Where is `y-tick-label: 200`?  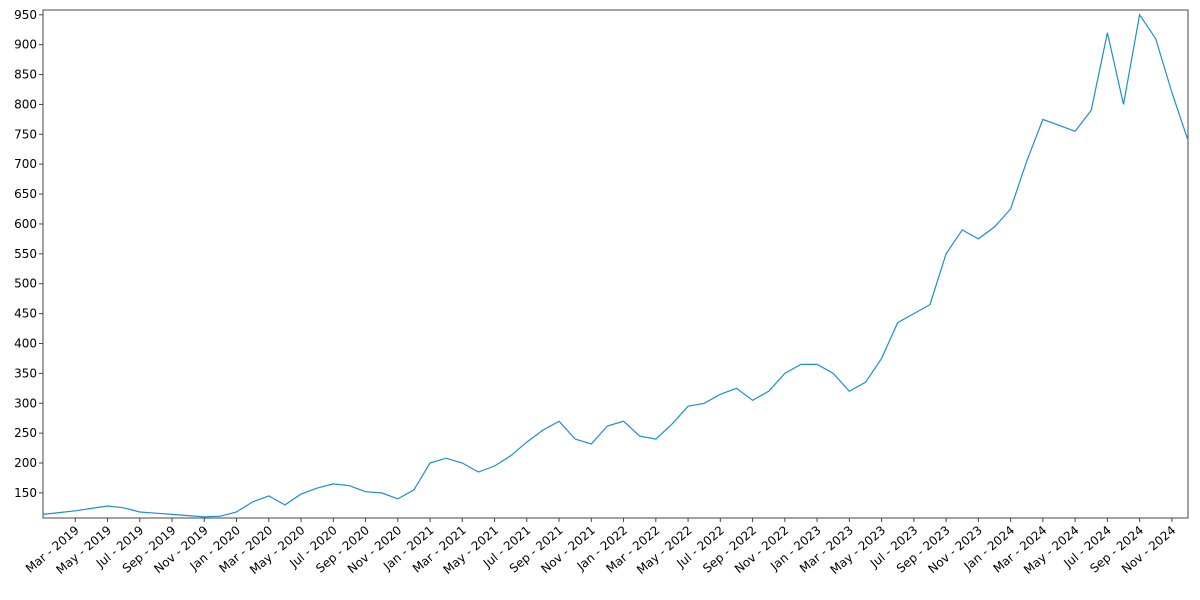 y-tick-label: 200 is located at coordinates (25, 463).